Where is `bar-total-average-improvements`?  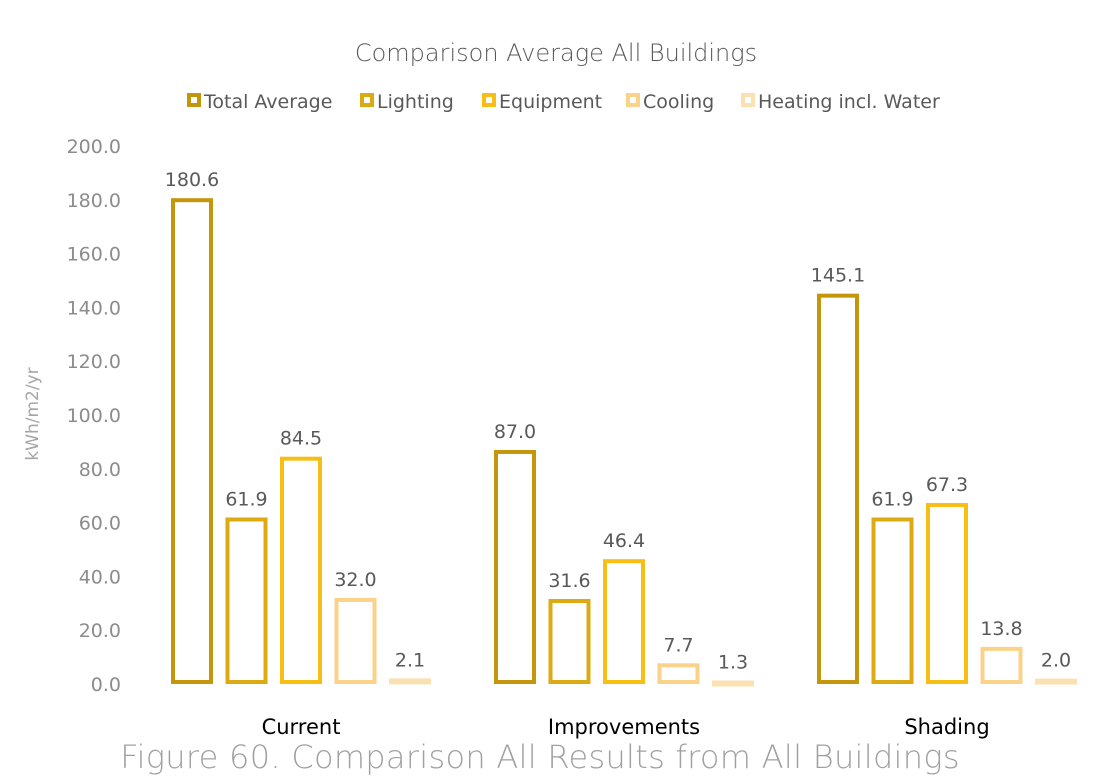
bar-total-average-improvements is located at coordinates (515, 566).